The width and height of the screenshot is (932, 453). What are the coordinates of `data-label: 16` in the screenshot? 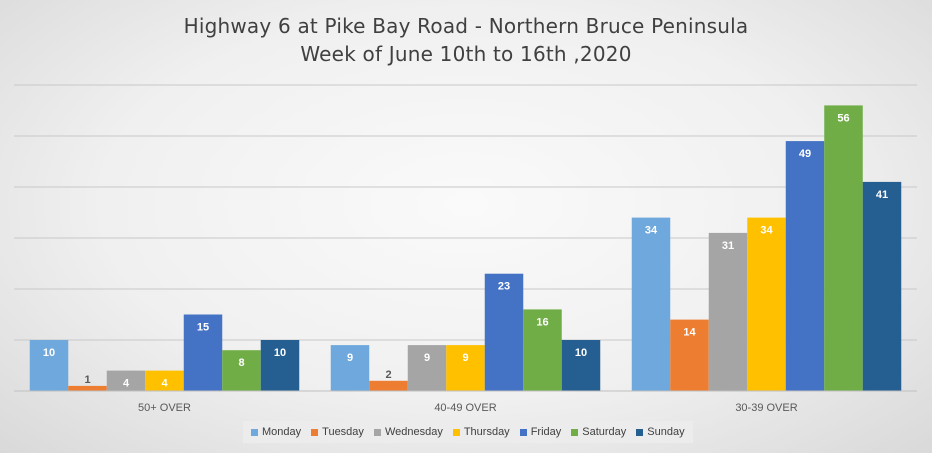 It's located at (542, 322).